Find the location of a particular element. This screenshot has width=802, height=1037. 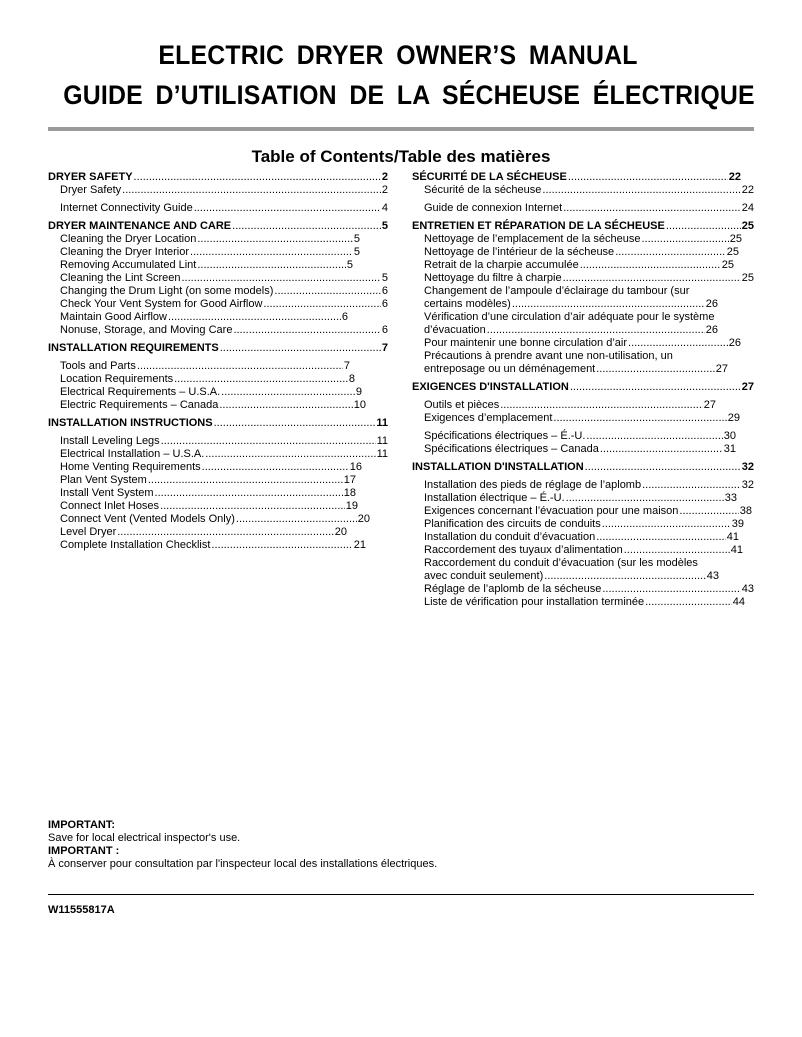

toc-entry: Exigences d’emplacement 29 is located at coordinates (583, 418).